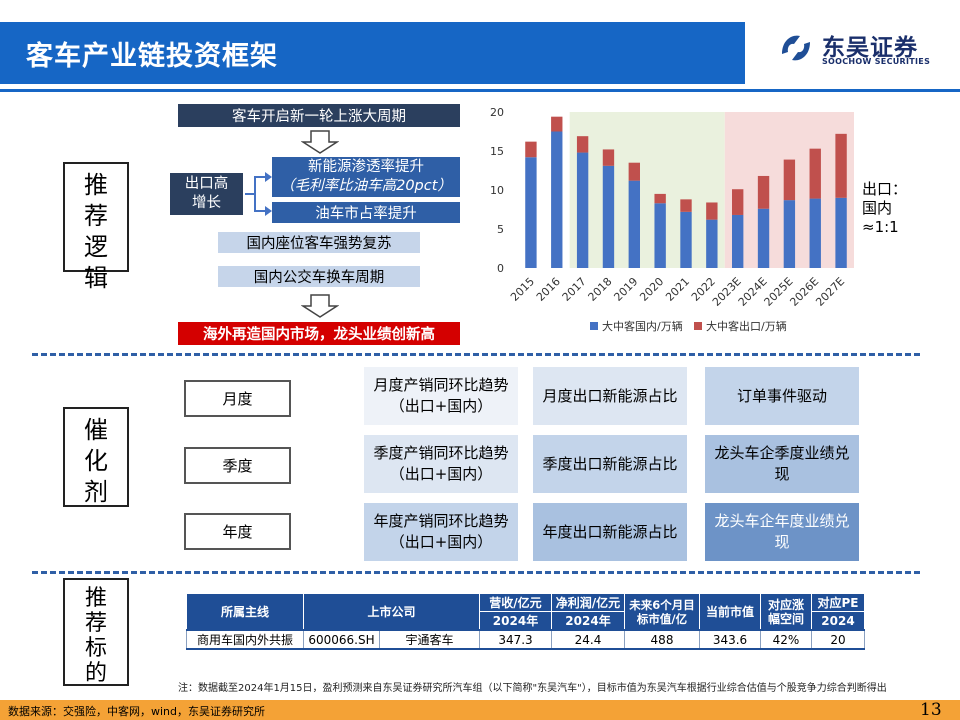 The image size is (960, 720). What do you see at coordinates (515, 639) in the screenshot?
I see `cell-revenue: 347.3` at bounding box center [515, 639].